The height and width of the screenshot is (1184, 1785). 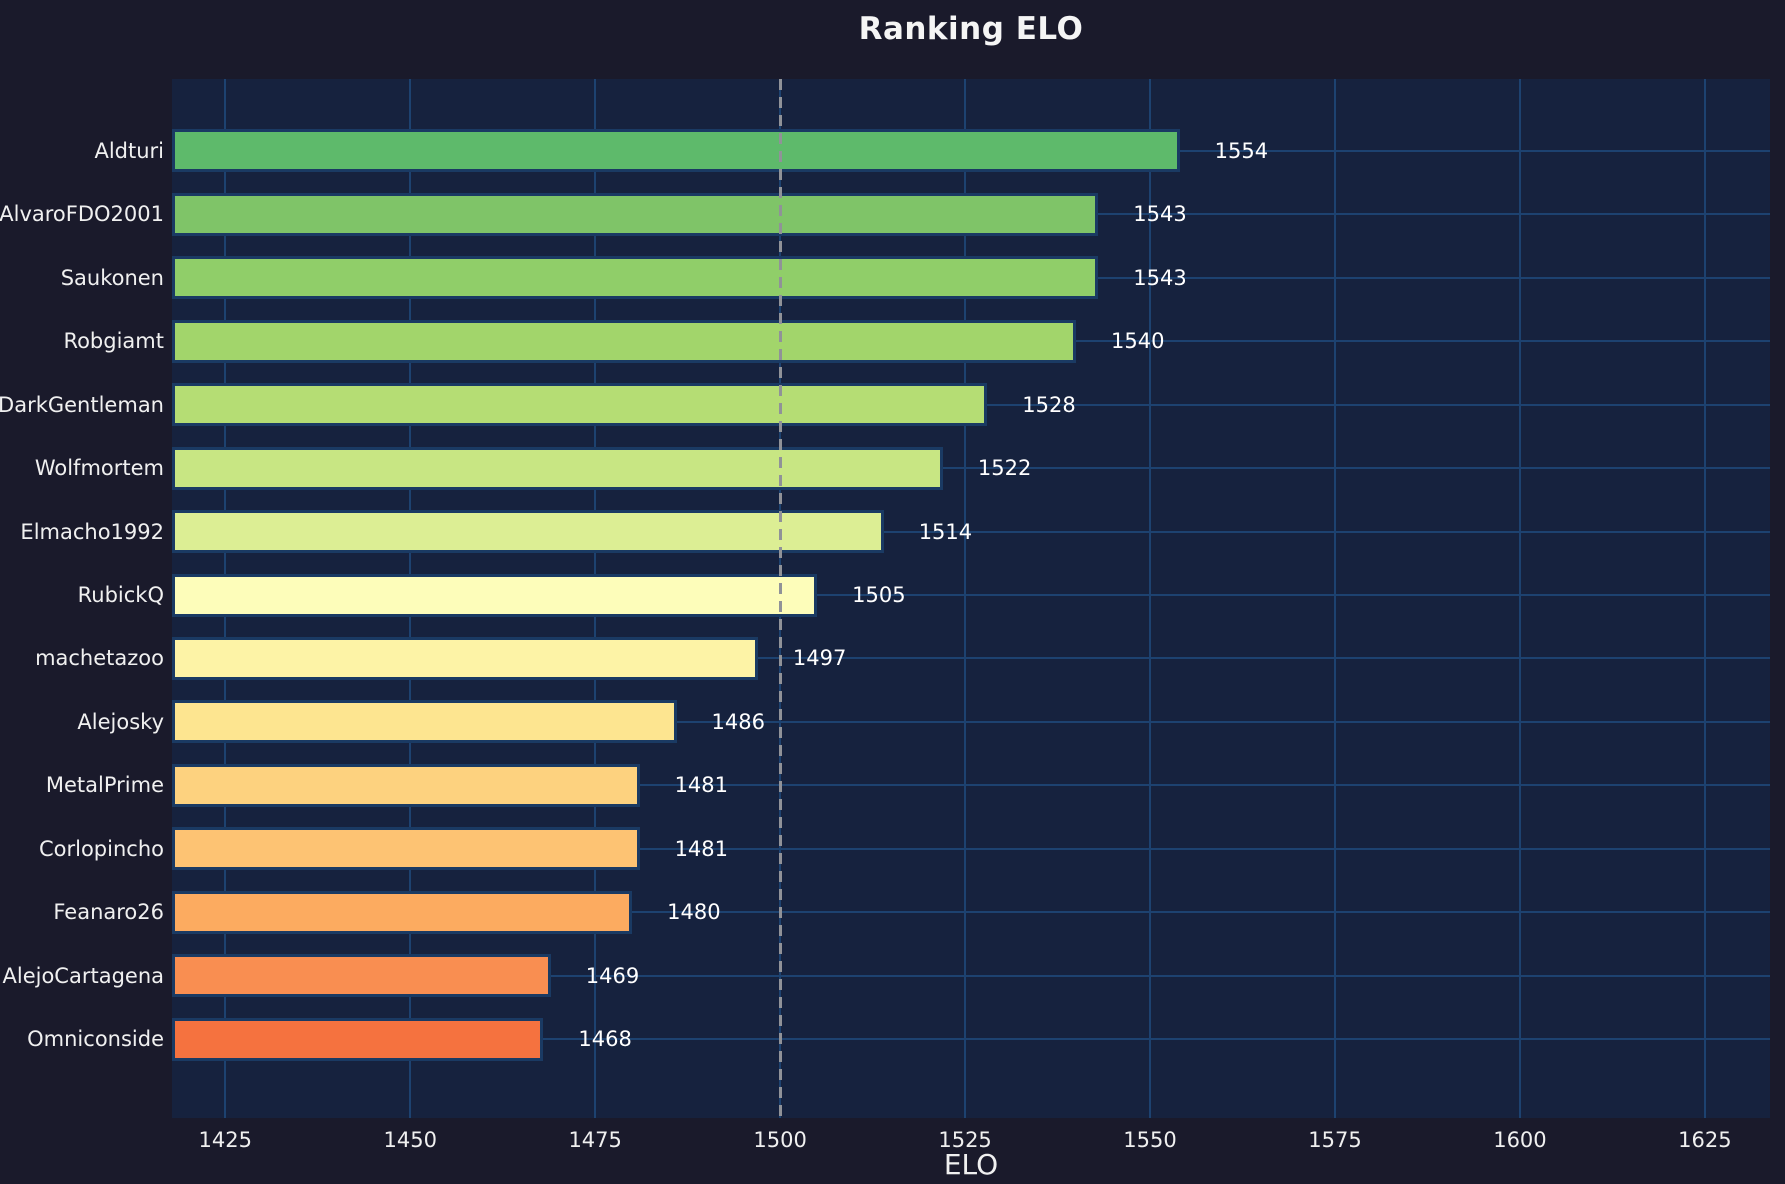 I want to click on category-label: RubickQ, so click(x=120, y=595).